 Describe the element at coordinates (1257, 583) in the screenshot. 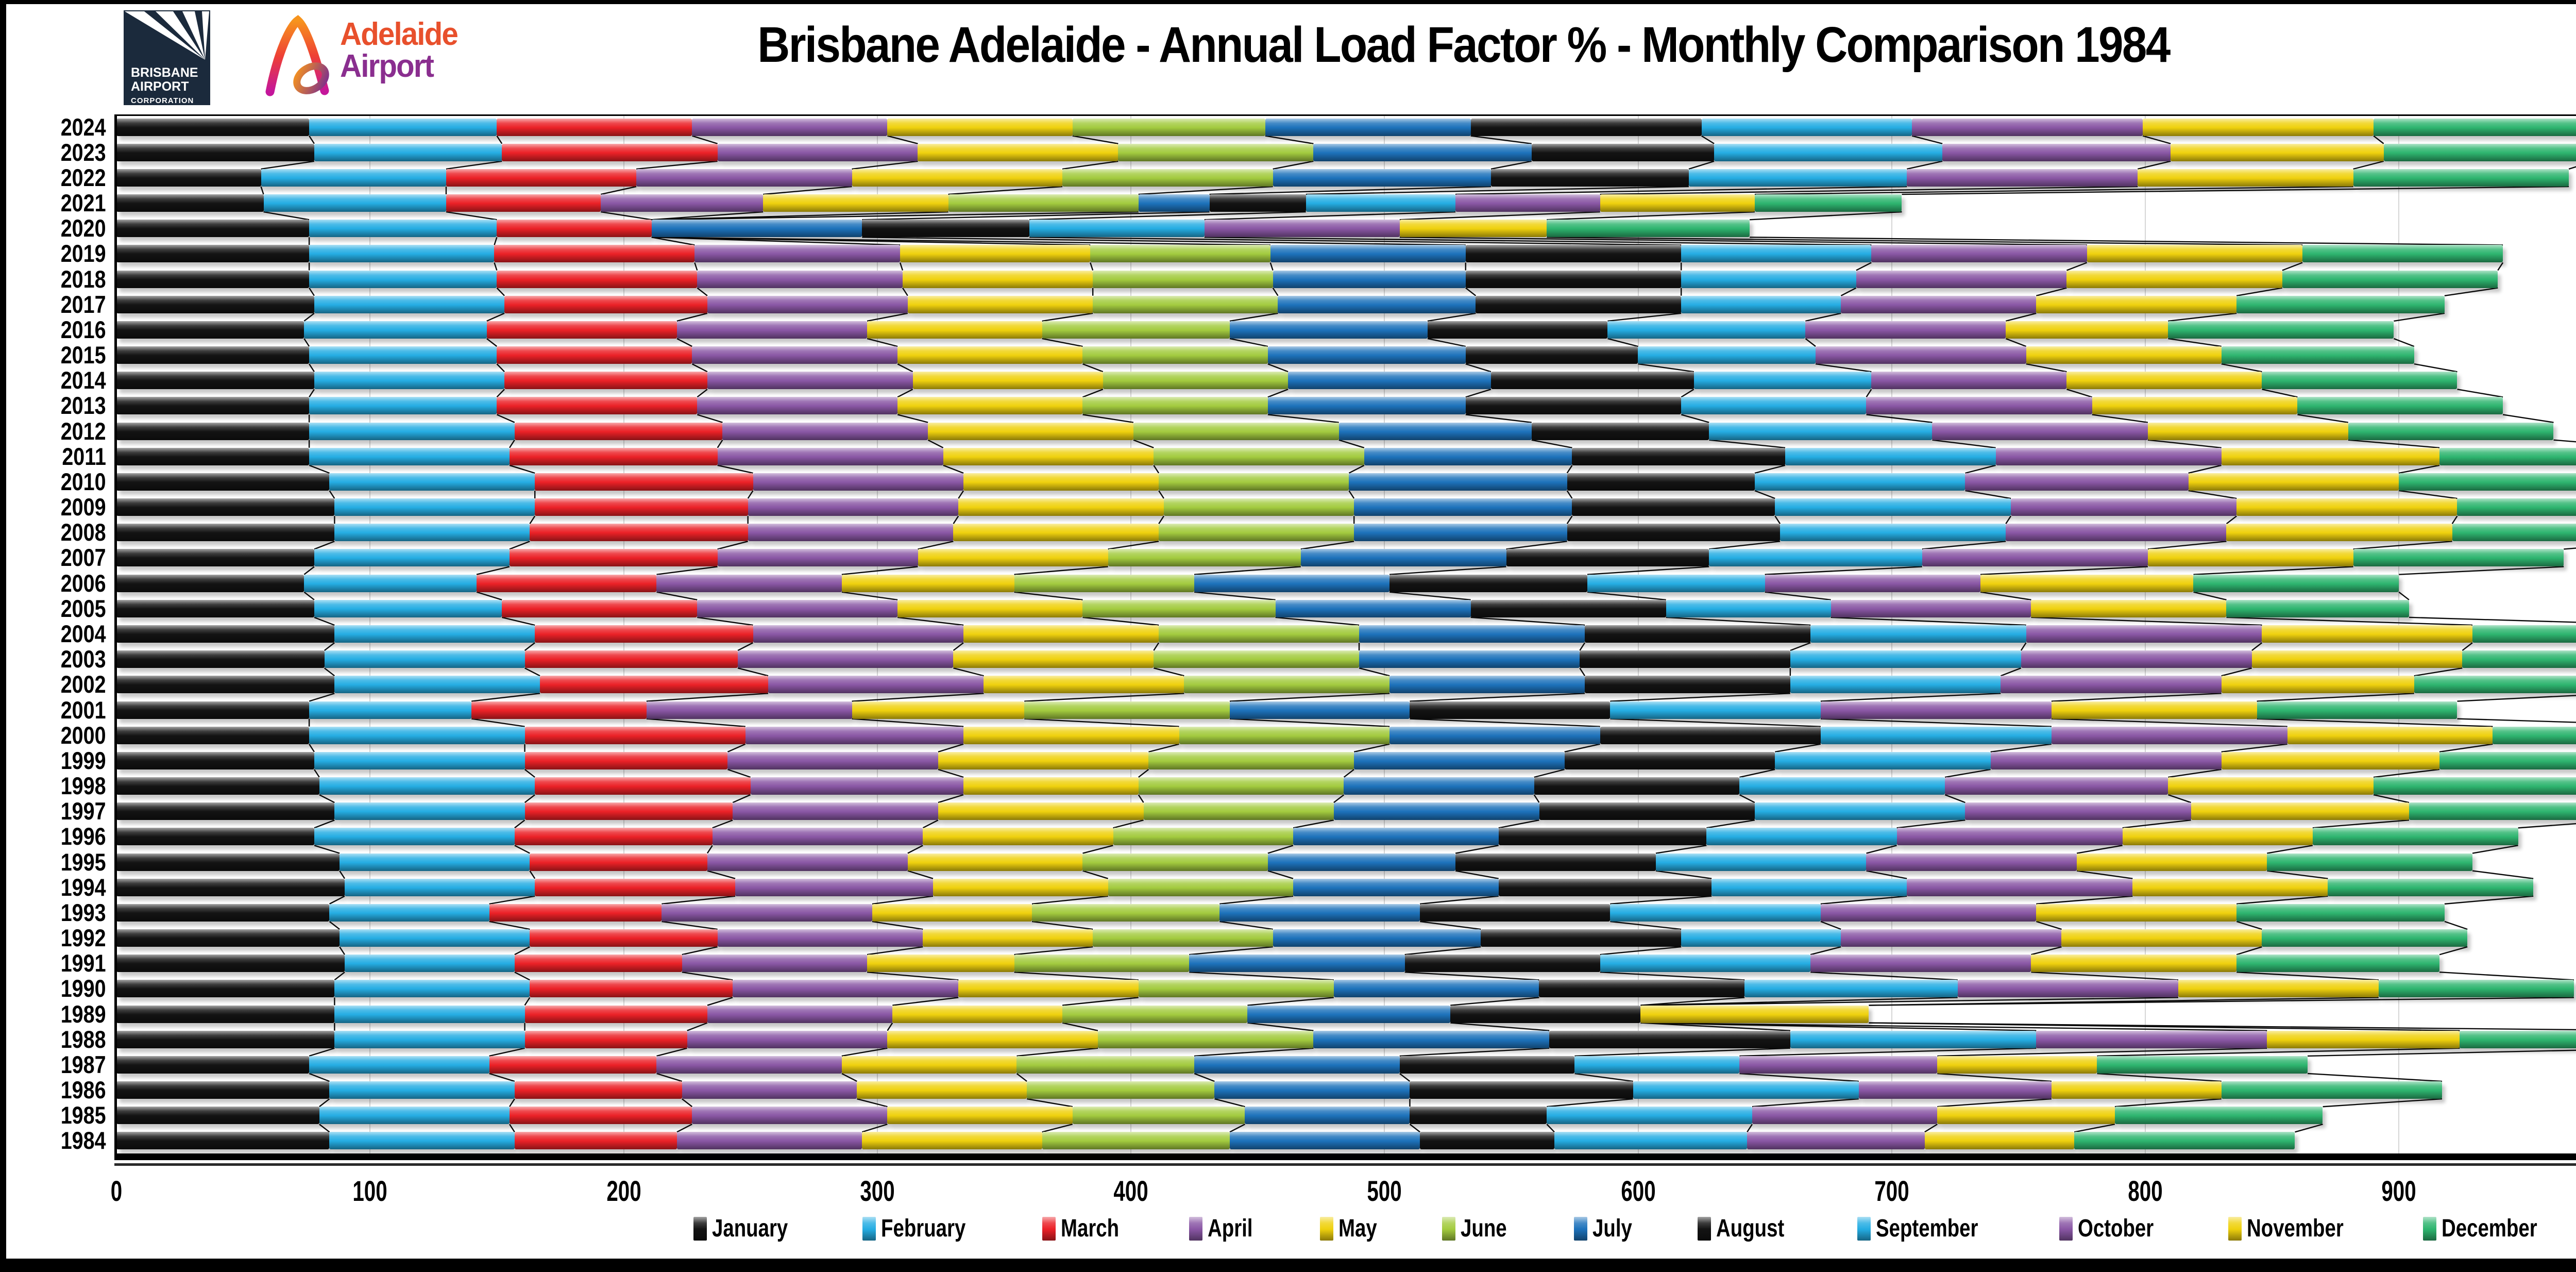

I see `bar-row-2006` at that location.